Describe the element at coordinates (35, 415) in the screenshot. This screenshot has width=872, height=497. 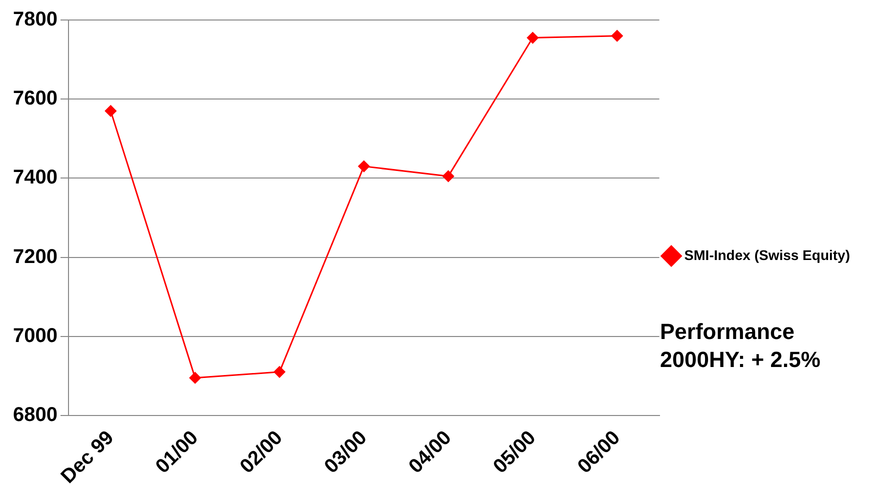
I see `y-tick-label: 6800` at that location.